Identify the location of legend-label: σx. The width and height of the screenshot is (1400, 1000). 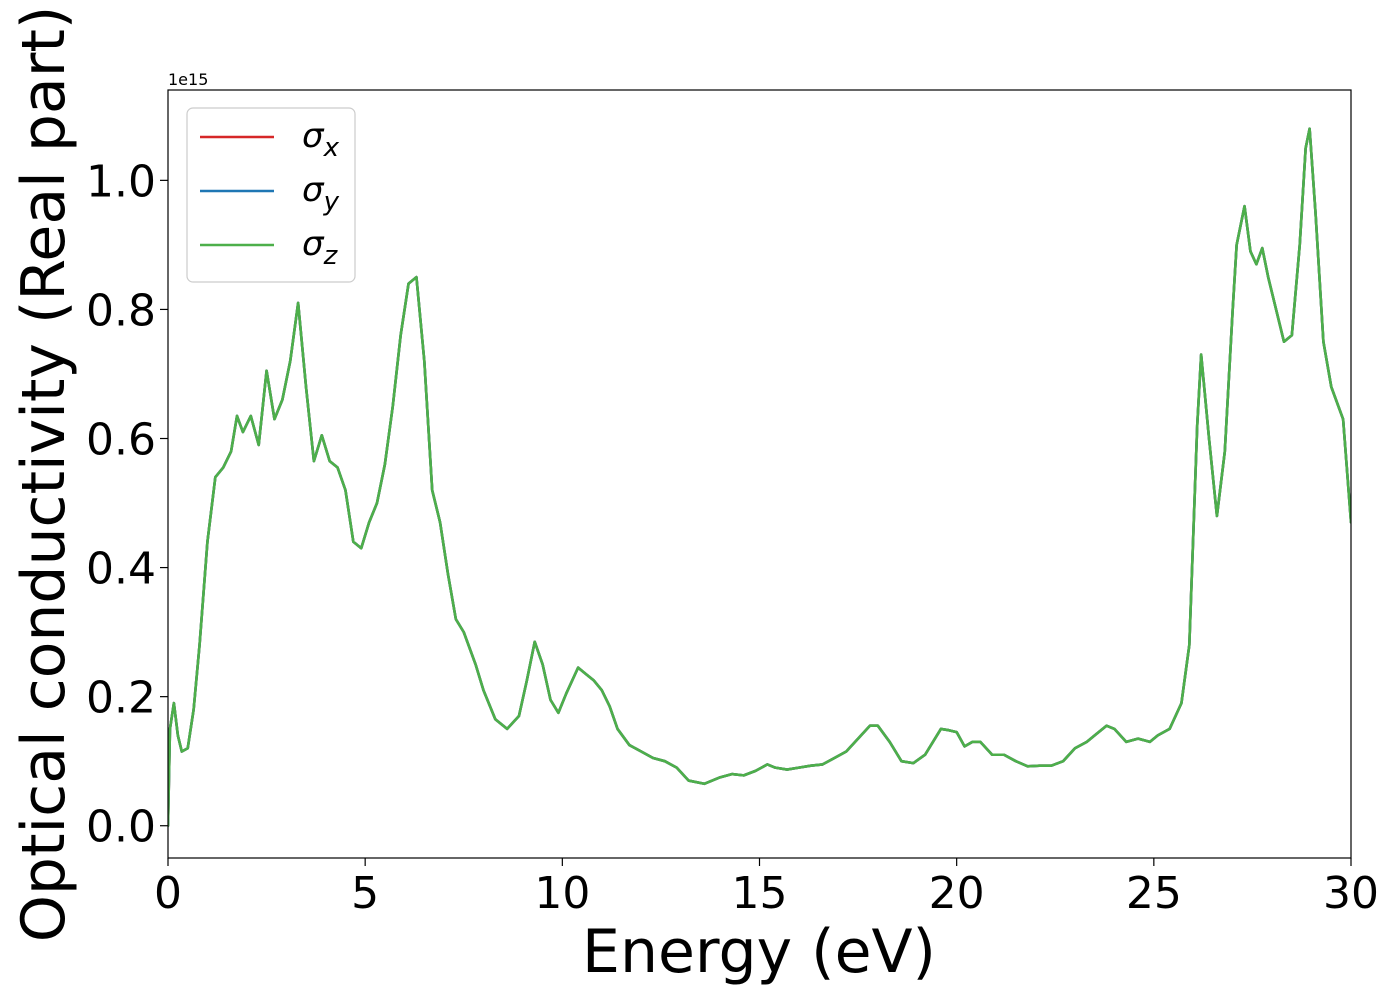
(321, 139).